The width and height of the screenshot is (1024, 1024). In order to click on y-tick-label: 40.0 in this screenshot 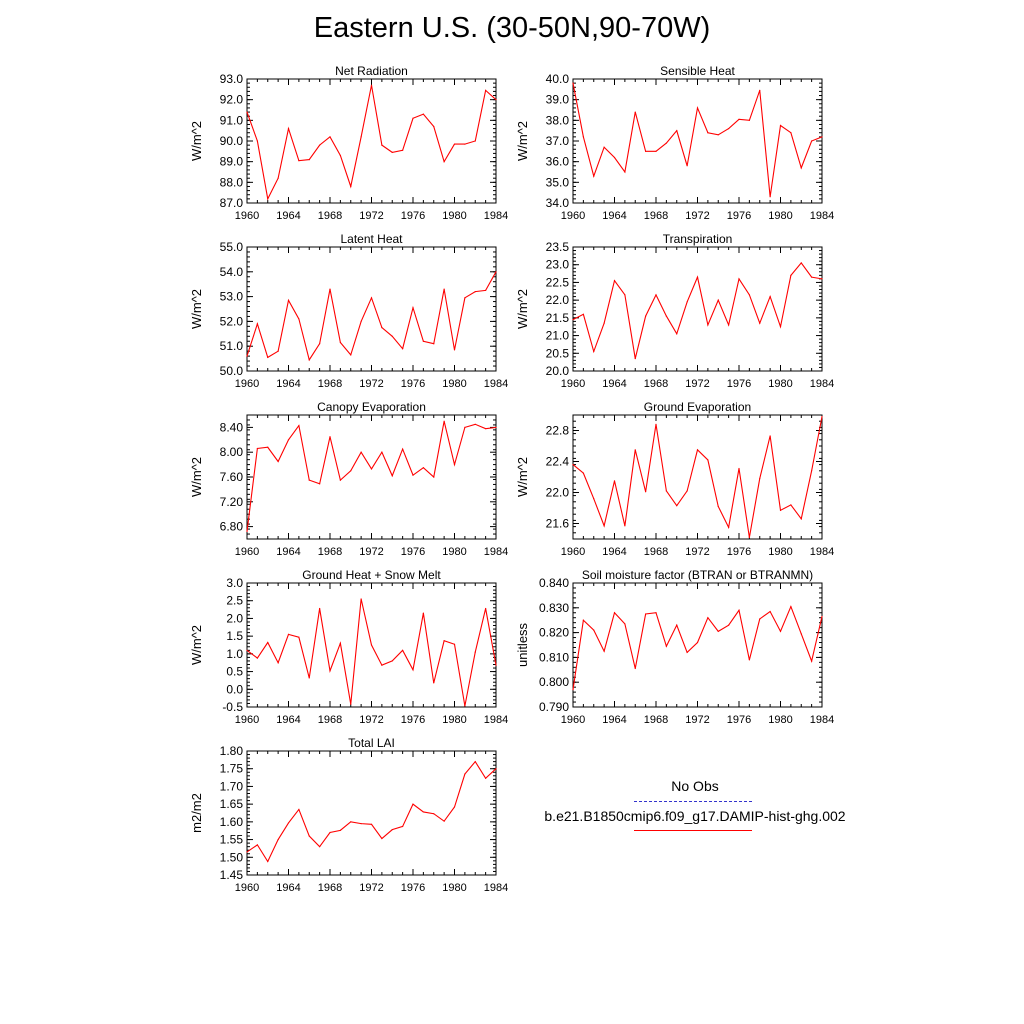, I will do `click(558, 79)`.